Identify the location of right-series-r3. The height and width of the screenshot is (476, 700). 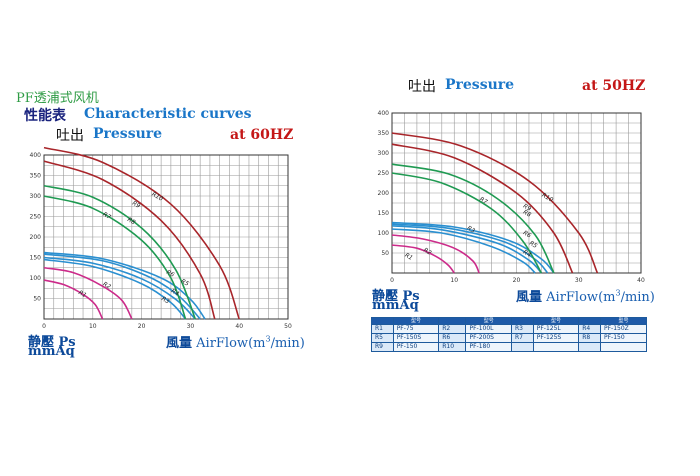
(463, 251).